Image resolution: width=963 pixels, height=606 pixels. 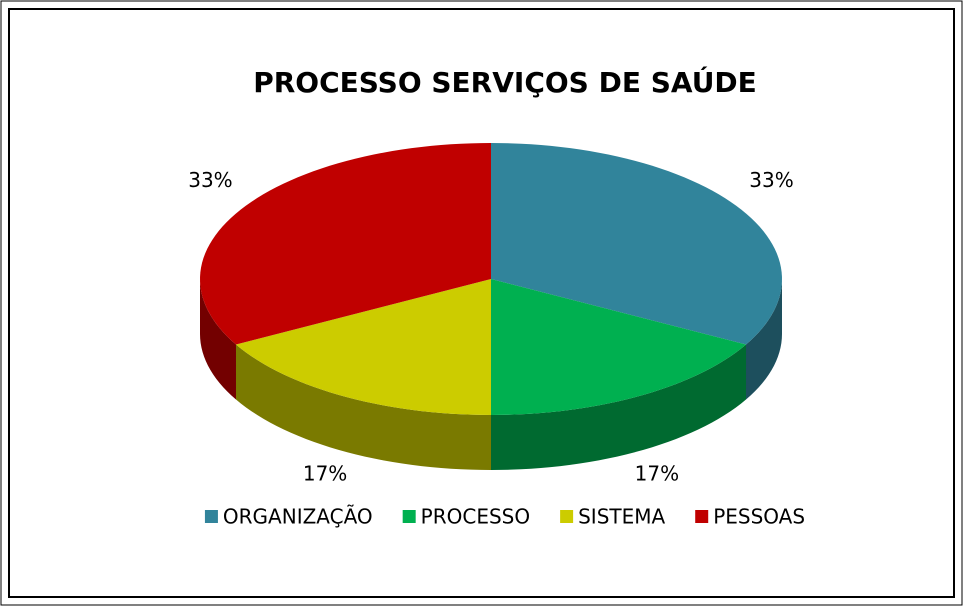 I want to click on legend-label: PROCESSO, so click(x=475, y=517).